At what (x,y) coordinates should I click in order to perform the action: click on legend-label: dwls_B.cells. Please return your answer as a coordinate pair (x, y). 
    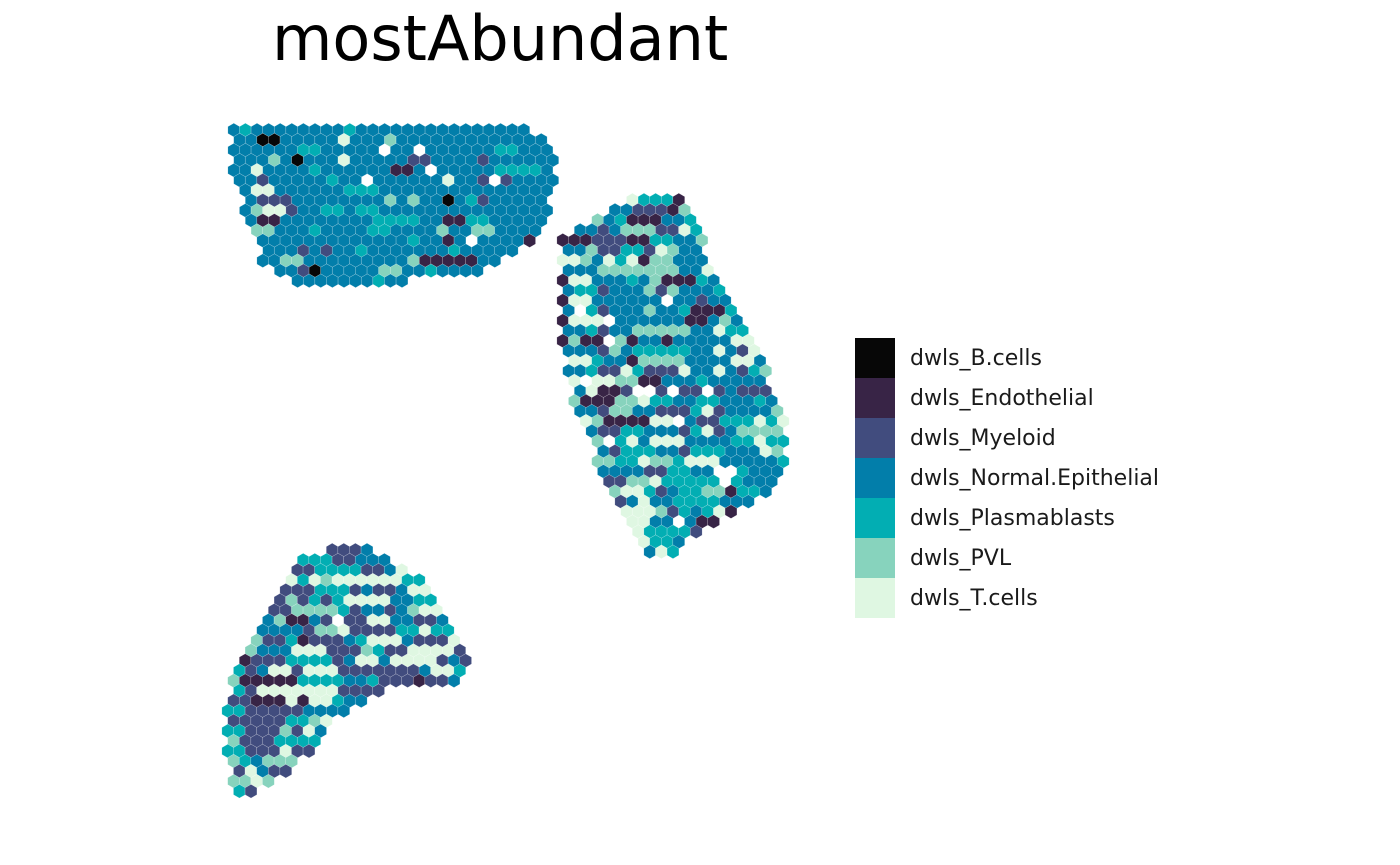
    Looking at the image, I should click on (976, 358).